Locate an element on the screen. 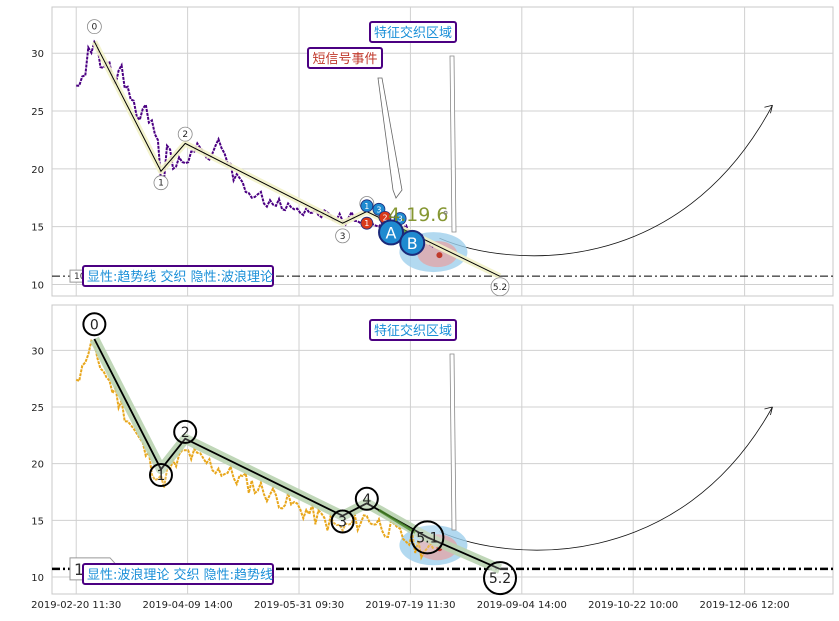 The image size is (839, 621). short-signal-label: 短信号事件 is located at coordinates (344, 59).